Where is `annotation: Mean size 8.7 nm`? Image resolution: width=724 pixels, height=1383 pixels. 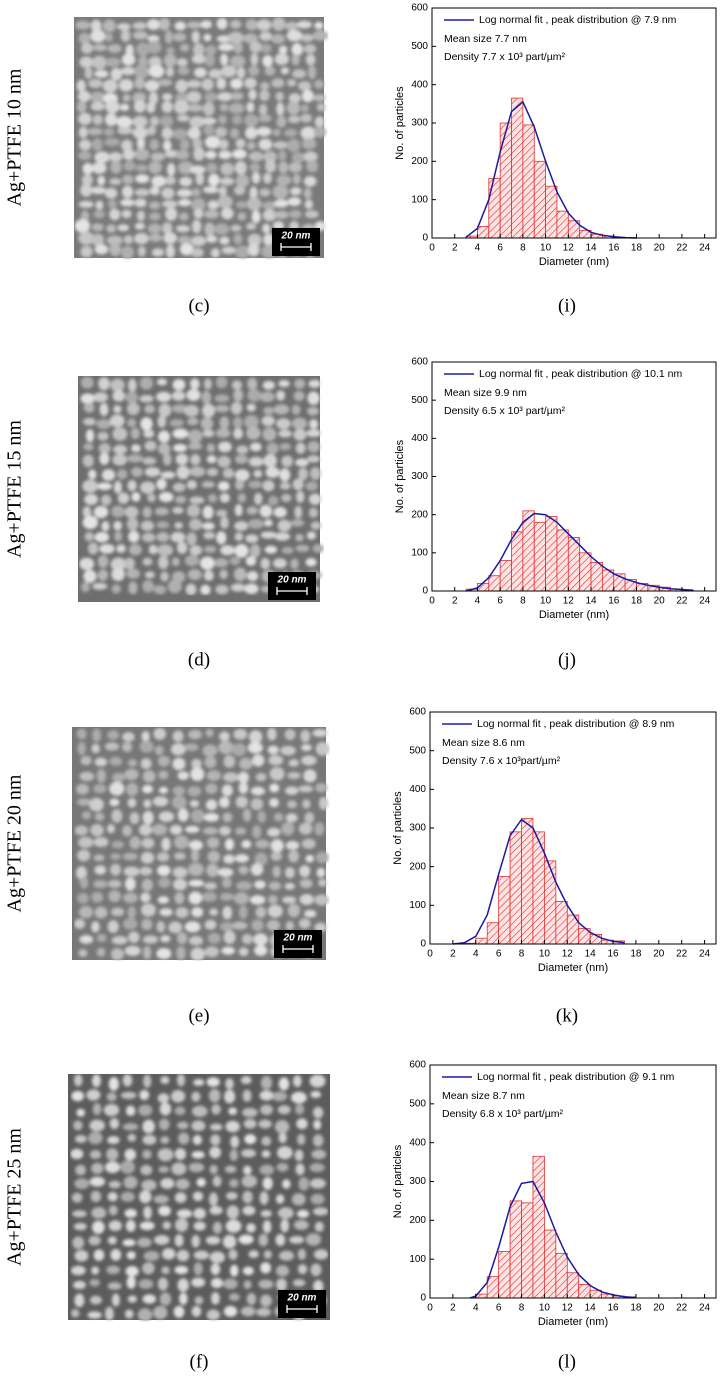 annotation: Mean size 8.7 nm is located at coordinates (483, 1096).